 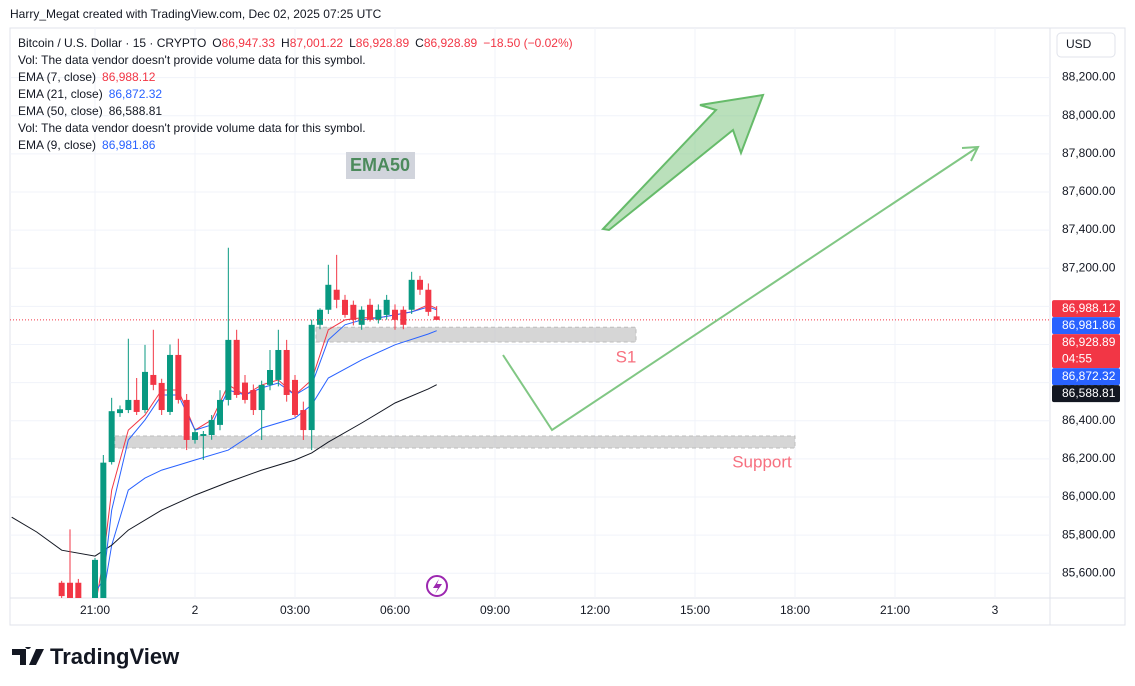 I want to click on indicator-legend: EMA (21, close) 86,872.32, so click(x=295, y=94).